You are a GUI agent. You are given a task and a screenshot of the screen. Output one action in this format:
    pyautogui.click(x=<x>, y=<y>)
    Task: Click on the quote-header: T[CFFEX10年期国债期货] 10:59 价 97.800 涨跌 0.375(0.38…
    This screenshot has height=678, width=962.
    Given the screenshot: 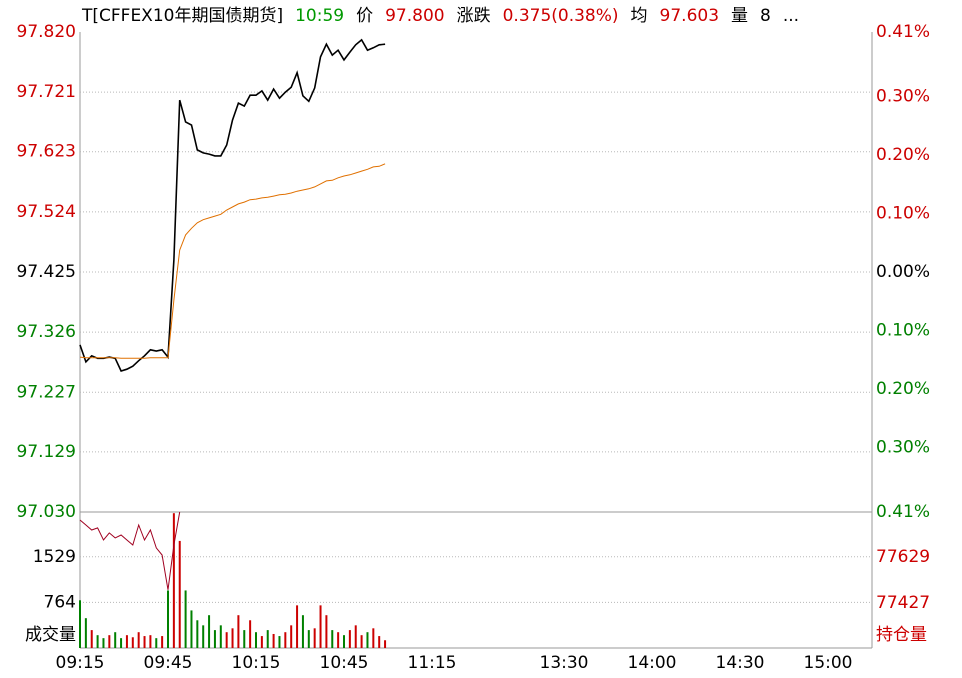 What is the action you would take?
    pyautogui.click(x=440, y=16)
    